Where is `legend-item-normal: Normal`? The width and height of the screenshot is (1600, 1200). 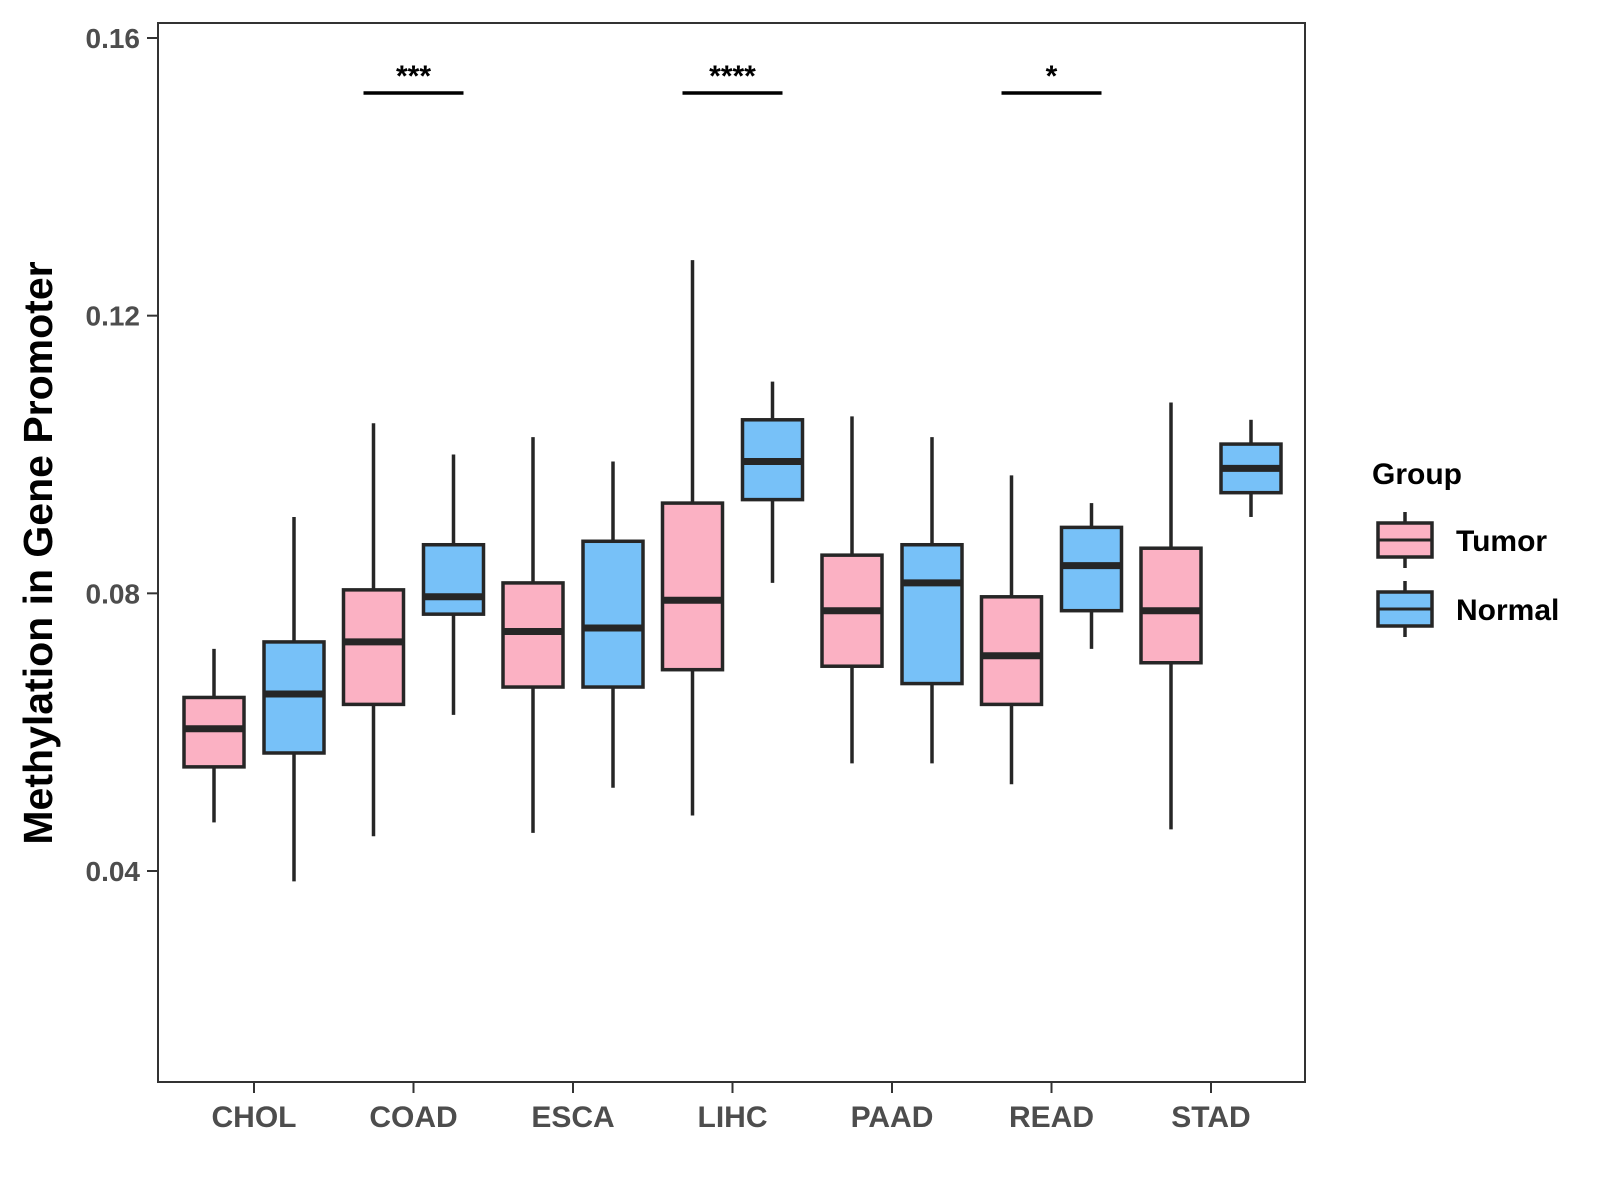
legend-item-normal: Normal is located at coordinates (1467, 609).